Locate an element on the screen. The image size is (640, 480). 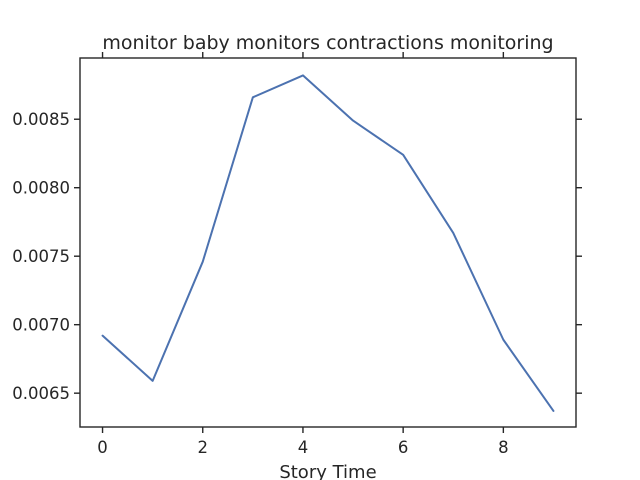
x-tick-label: 6 is located at coordinates (403, 447).